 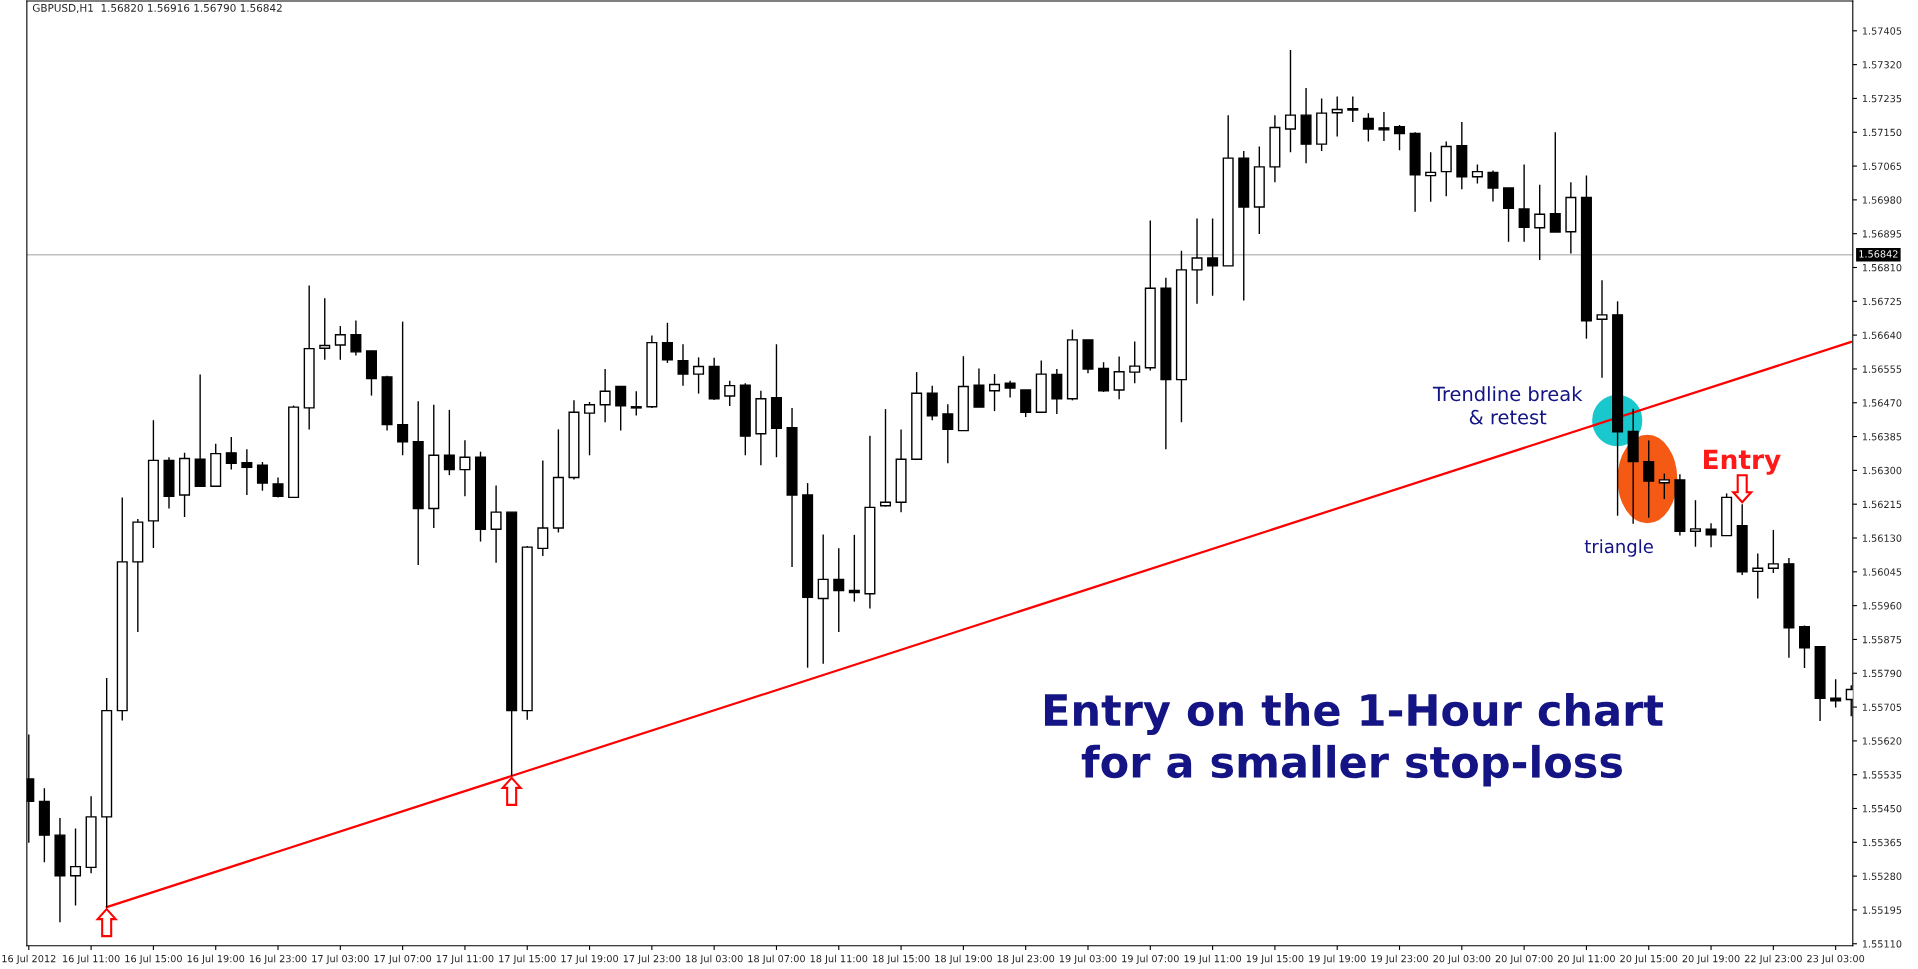 I want to click on x-tick-label: 17 Jul 03:00, so click(x=340, y=959).